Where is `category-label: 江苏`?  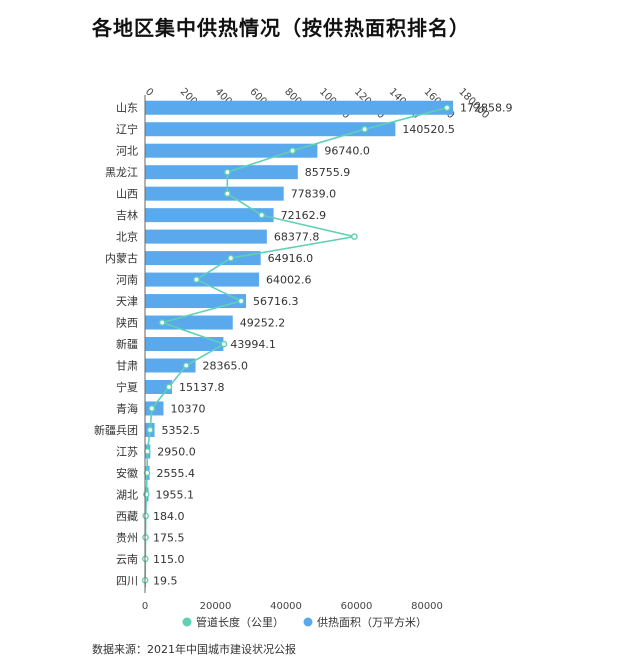
category-label: 江苏 is located at coordinates (127, 451).